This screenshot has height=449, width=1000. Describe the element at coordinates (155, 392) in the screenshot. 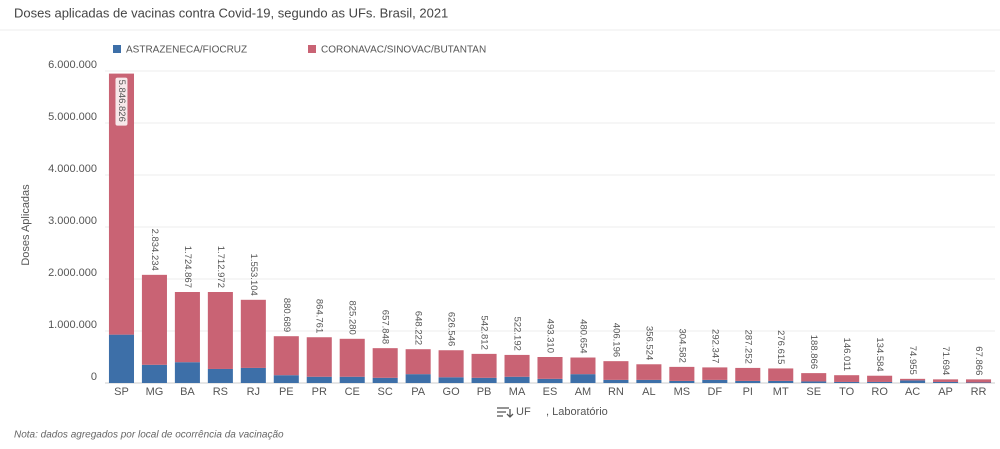

I see `x-tick-label: MG` at that location.